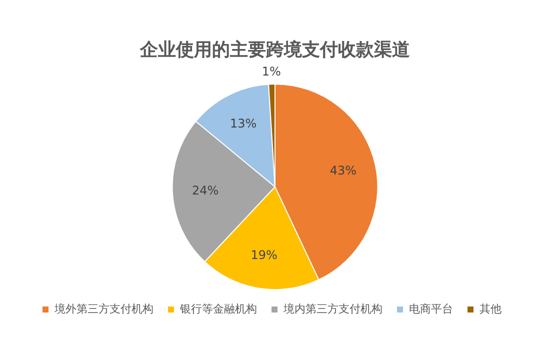  What do you see at coordinates (274, 49) in the screenshot?
I see `chart-title: 企业使用的主要跨境支付收款渠道` at bounding box center [274, 49].